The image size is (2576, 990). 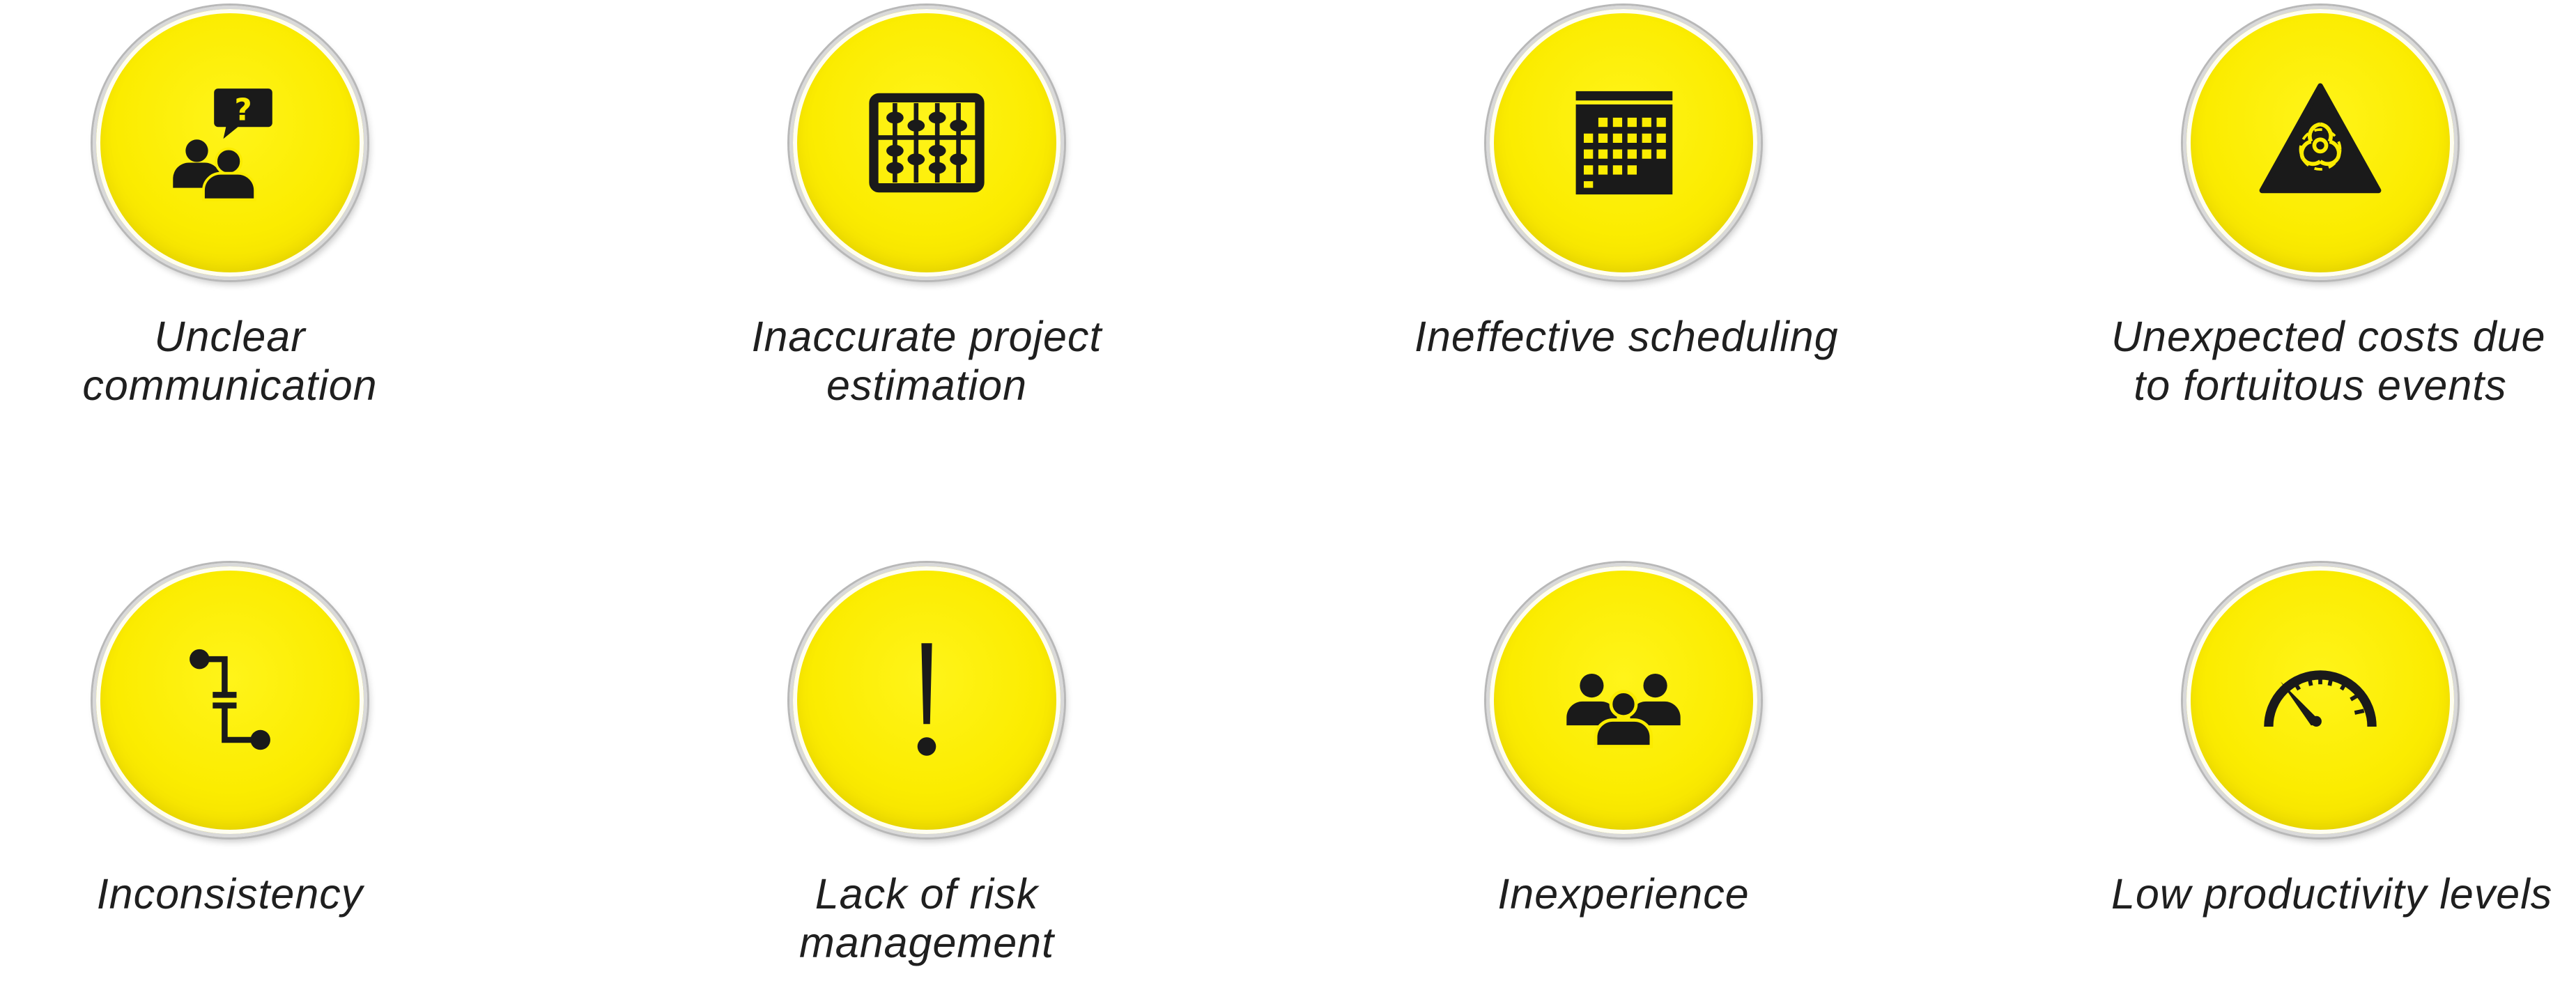 I want to click on group-icon, so click(x=1623, y=700).